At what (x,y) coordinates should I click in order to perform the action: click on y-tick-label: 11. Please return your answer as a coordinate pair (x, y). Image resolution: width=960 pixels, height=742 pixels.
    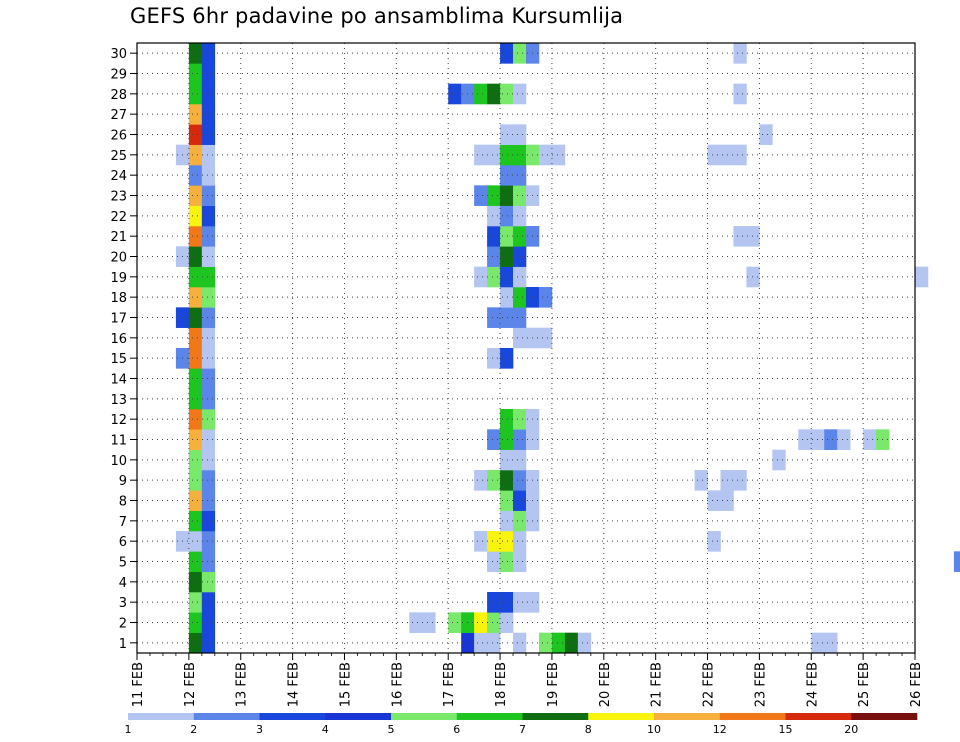
    Looking at the image, I should click on (118, 441).